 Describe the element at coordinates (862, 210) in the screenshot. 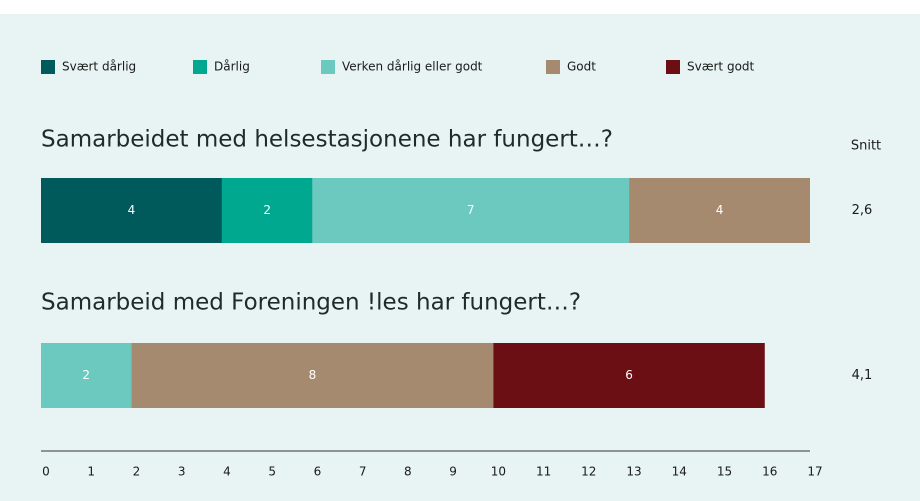

I see `average-value: 2,6` at that location.